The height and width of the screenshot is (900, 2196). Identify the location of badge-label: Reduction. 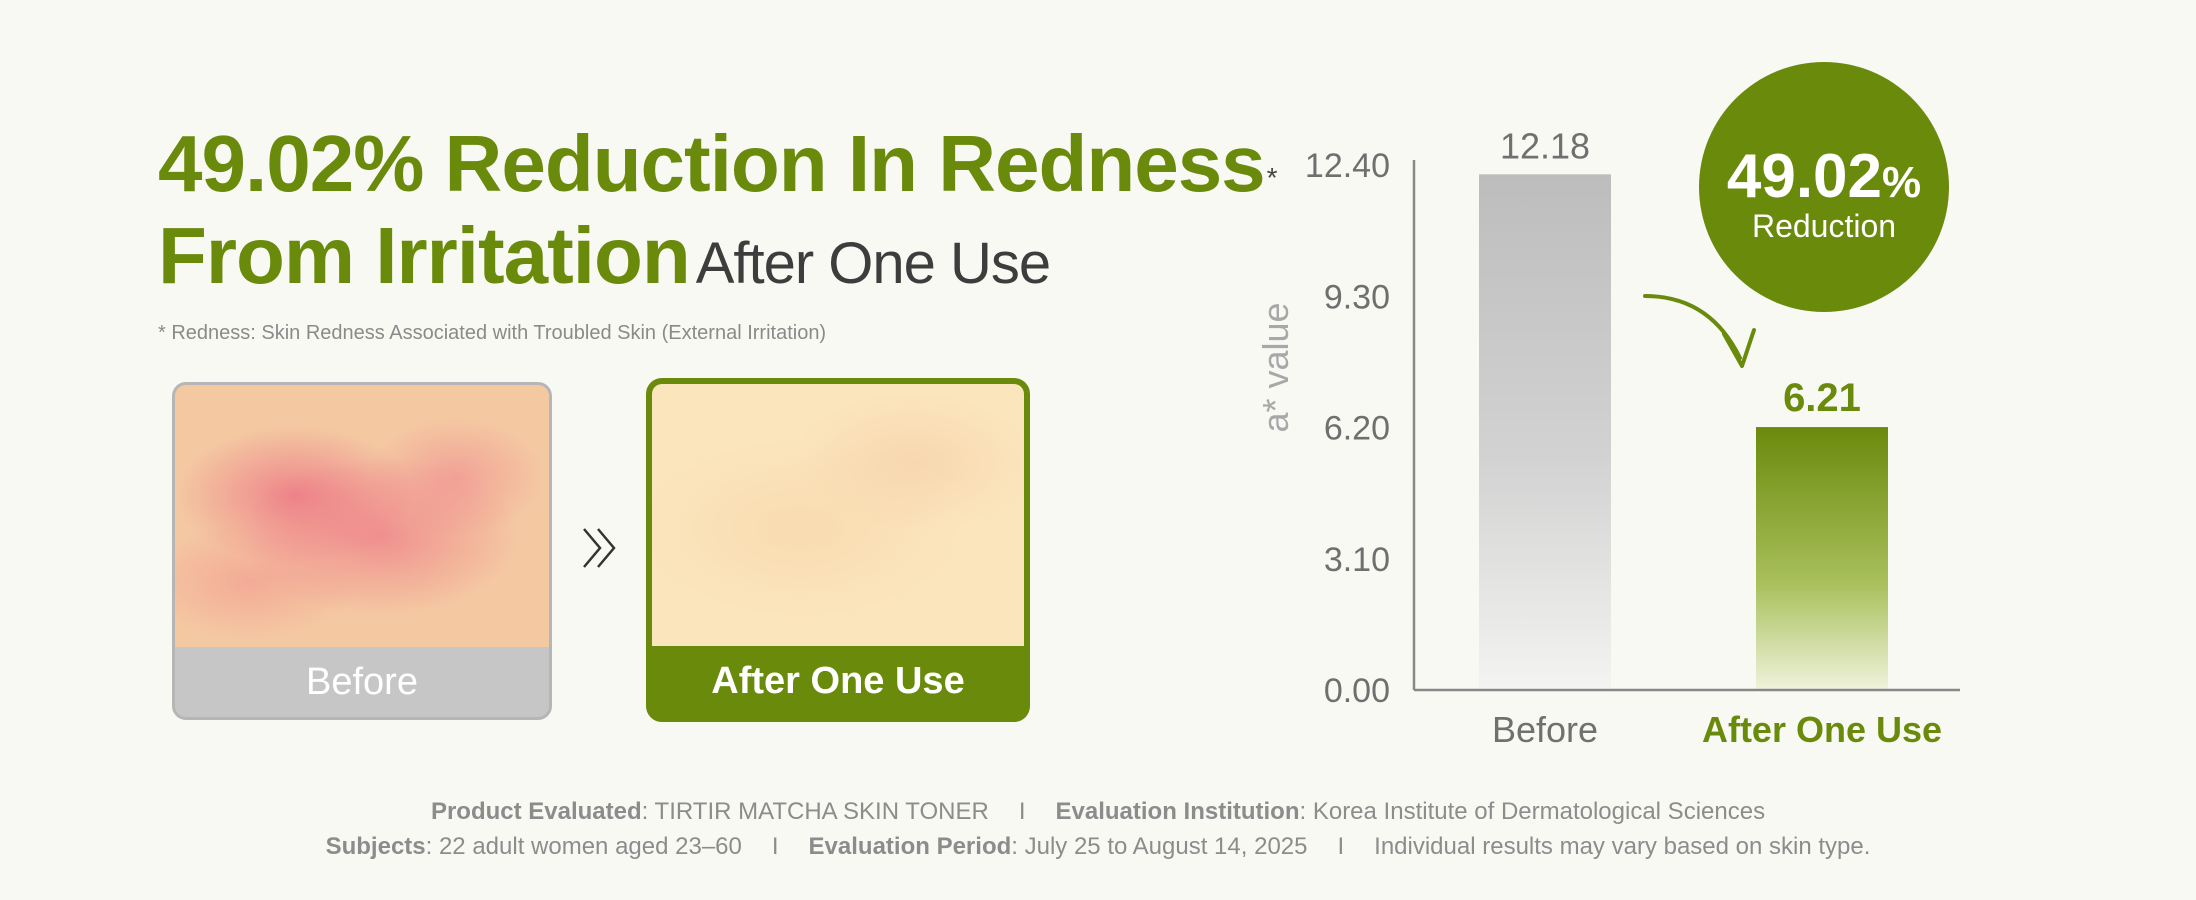
(1824, 226).